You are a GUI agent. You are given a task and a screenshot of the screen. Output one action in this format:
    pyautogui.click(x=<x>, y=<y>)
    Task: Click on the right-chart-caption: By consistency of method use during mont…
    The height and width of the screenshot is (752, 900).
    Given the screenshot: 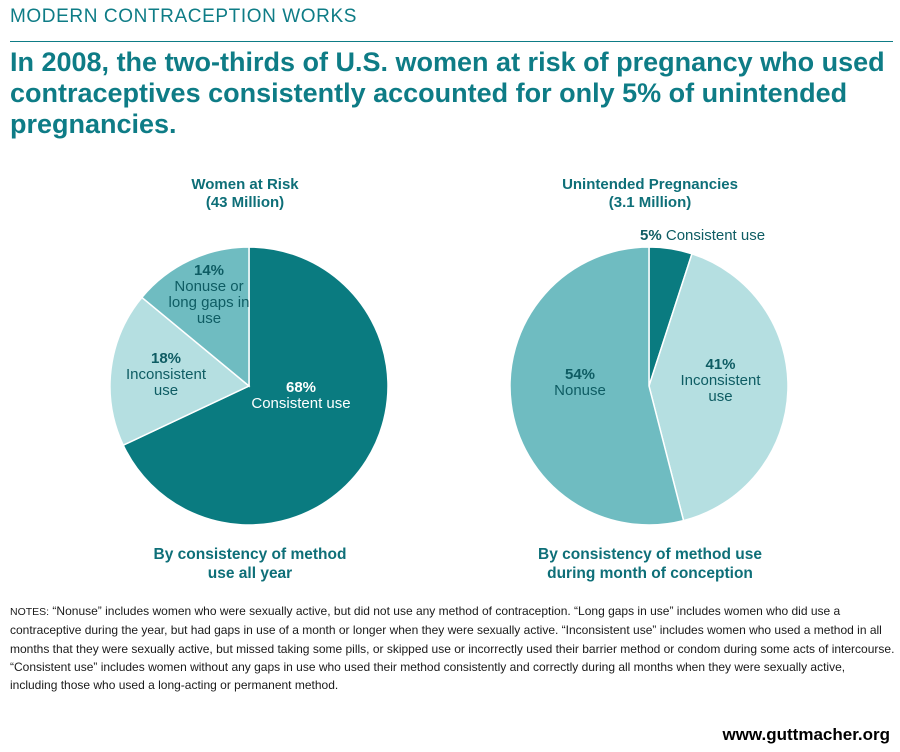 What is the action you would take?
    pyautogui.click(x=650, y=564)
    